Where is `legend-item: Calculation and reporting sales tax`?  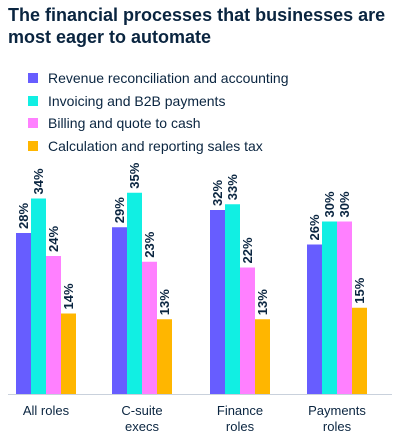 legend-item: Calculation and reporting sales tax is located at coordinates (158, 146).